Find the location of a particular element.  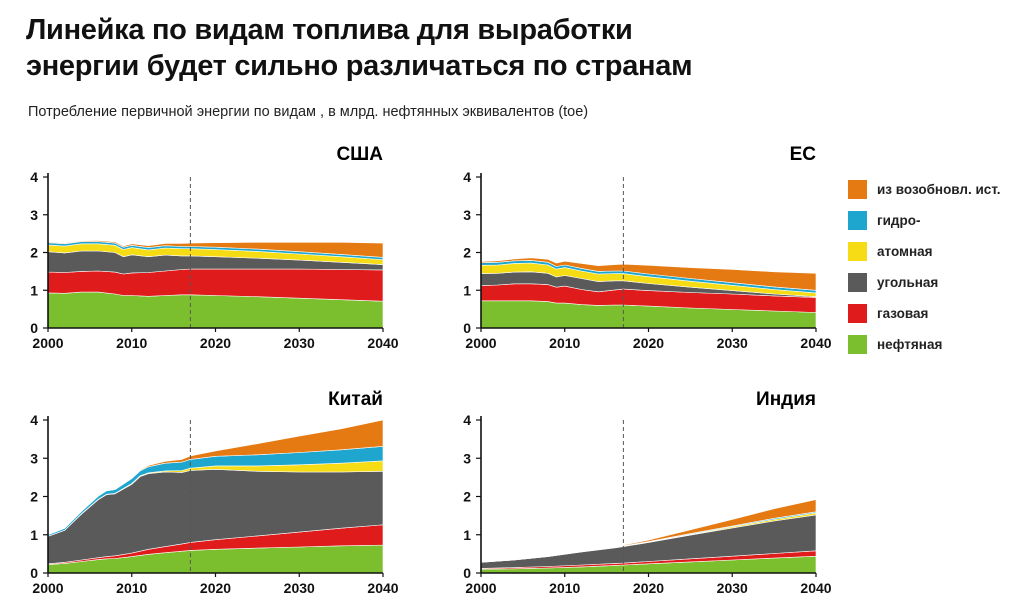

legend-label: гидро- is located at coordinates (899, 220).